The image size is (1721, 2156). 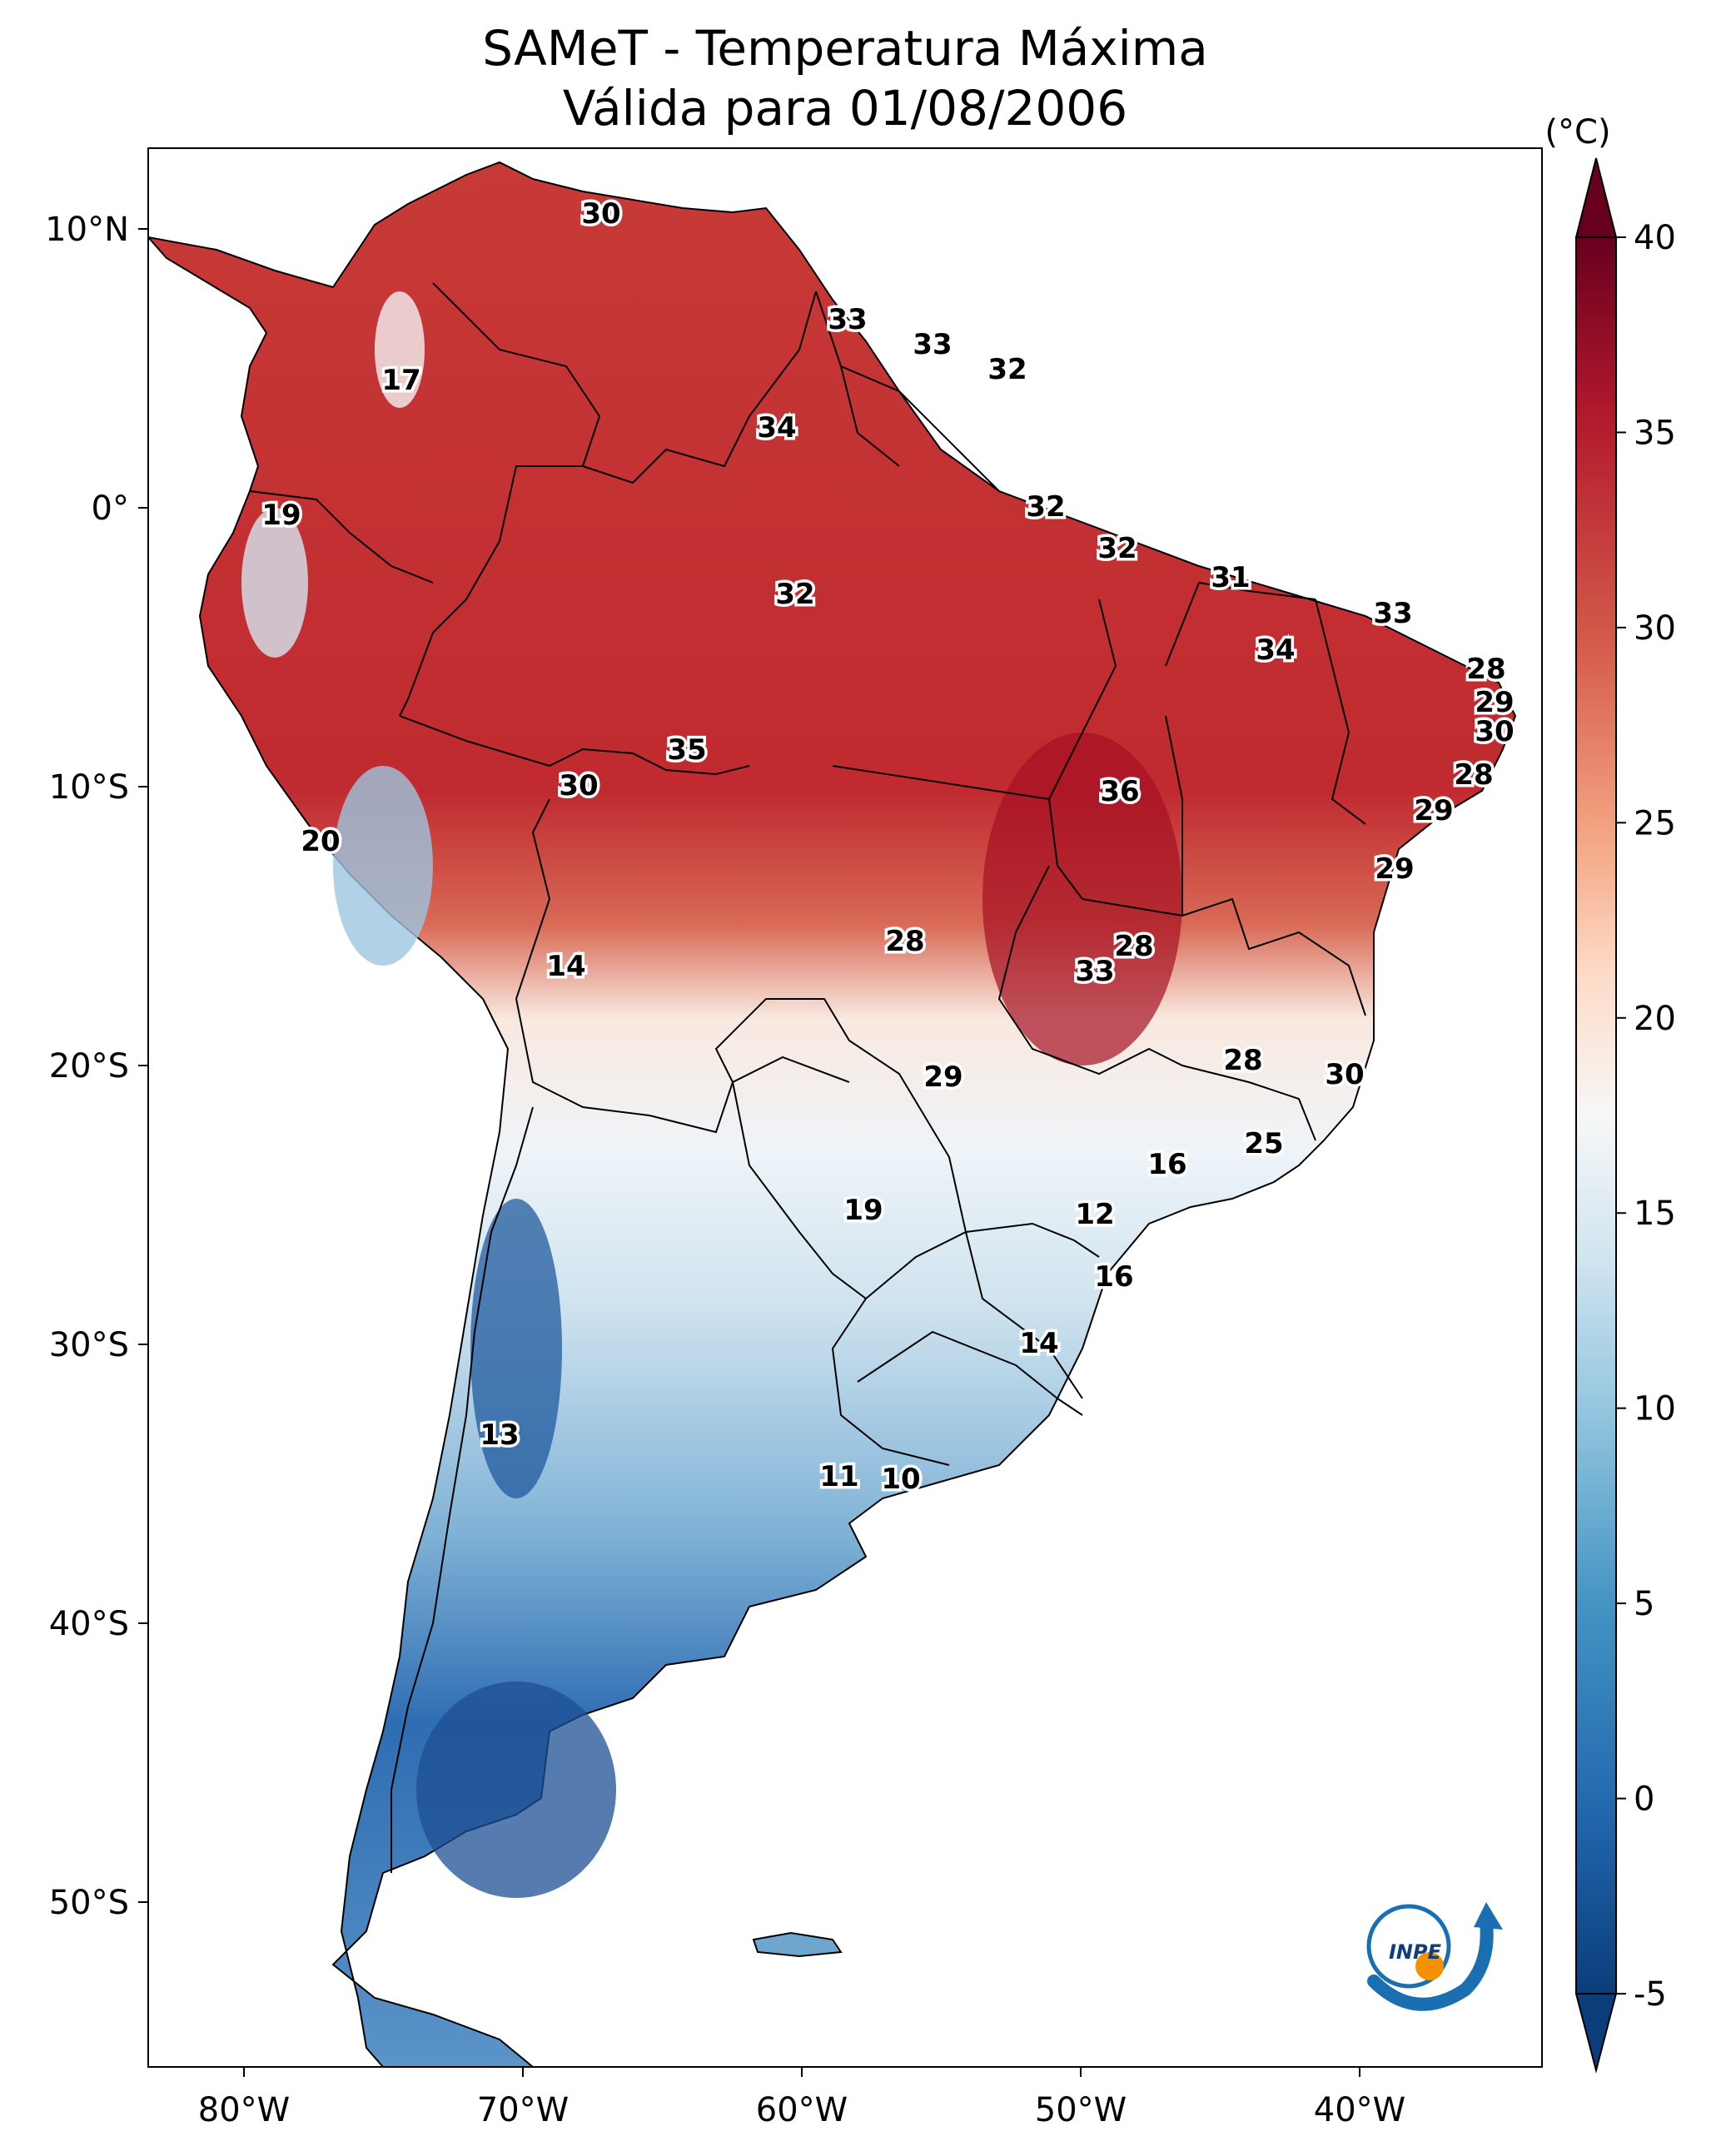 What do you see at coordinates (1596, 198) in the screenshot?
I see `colorbar-max-arrow` at bounding box center [1596, 198].